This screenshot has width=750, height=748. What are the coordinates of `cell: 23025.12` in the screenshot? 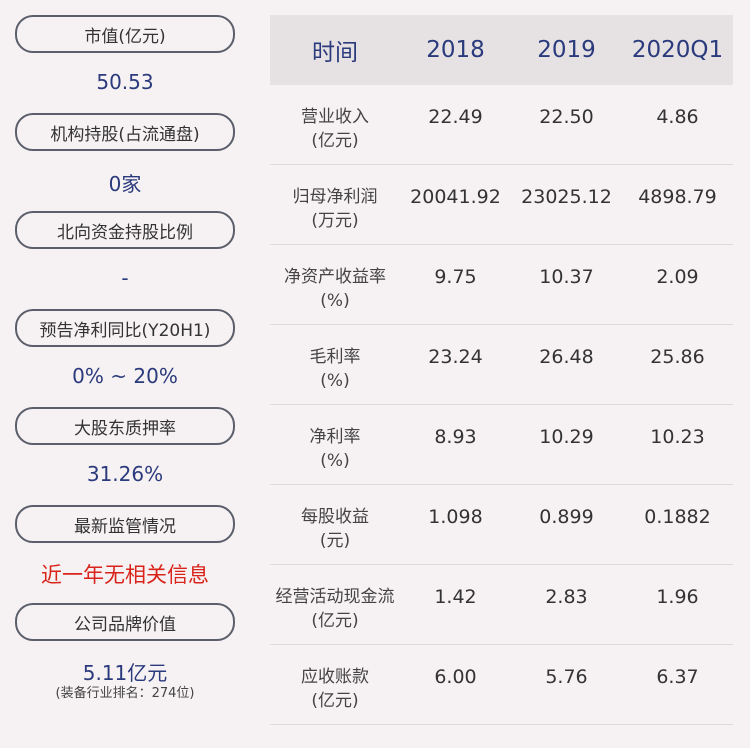 It's located at (566, 197).